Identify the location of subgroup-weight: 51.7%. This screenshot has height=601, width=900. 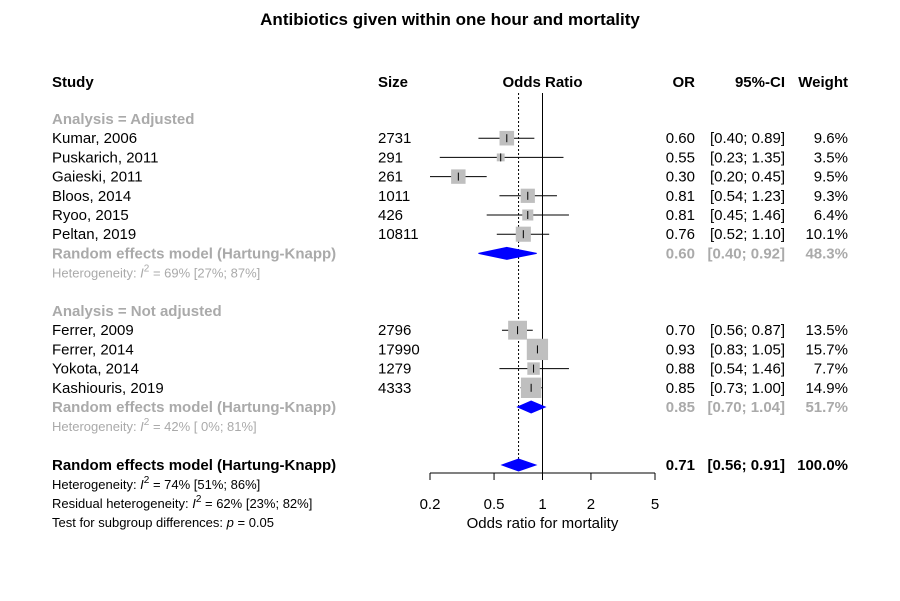
(826, 407).